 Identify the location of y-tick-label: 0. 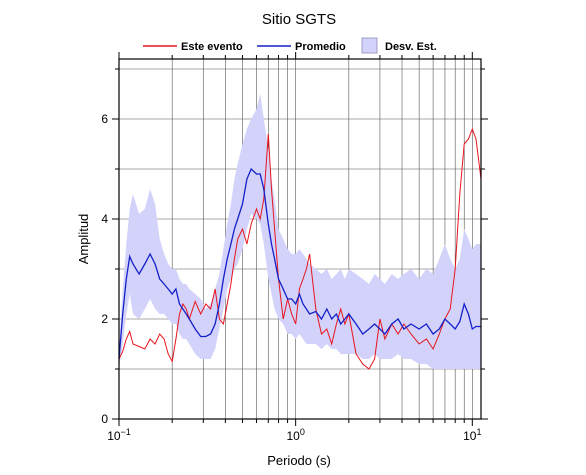
(104, 419).